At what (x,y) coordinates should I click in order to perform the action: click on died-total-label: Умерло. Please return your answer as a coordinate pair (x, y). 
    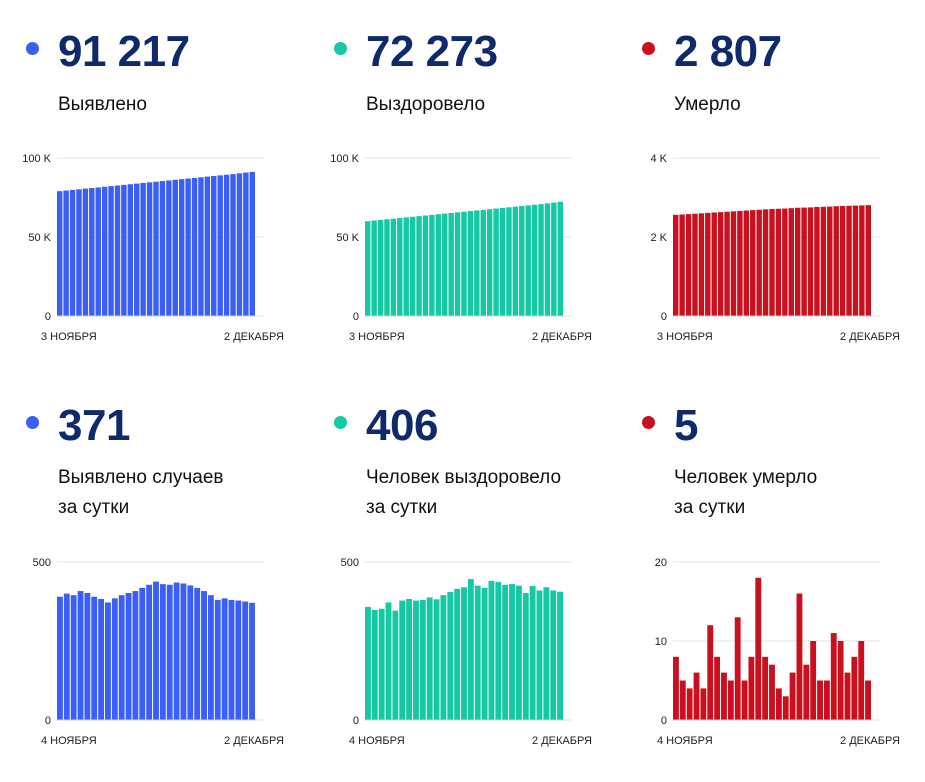
    Looking at the image, I should click on (707, 105).